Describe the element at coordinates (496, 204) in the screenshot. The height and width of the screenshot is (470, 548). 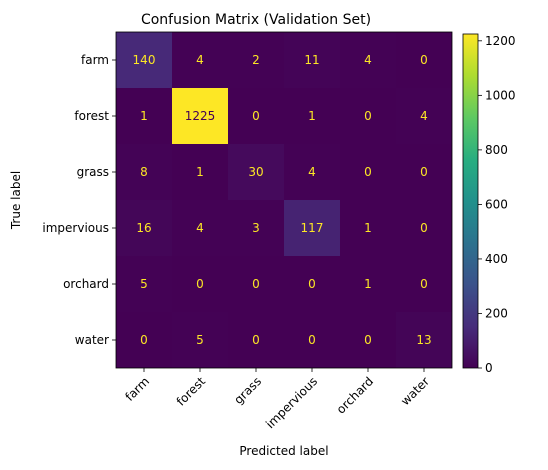
I see `colorbar-tick-label: 600` at that location.